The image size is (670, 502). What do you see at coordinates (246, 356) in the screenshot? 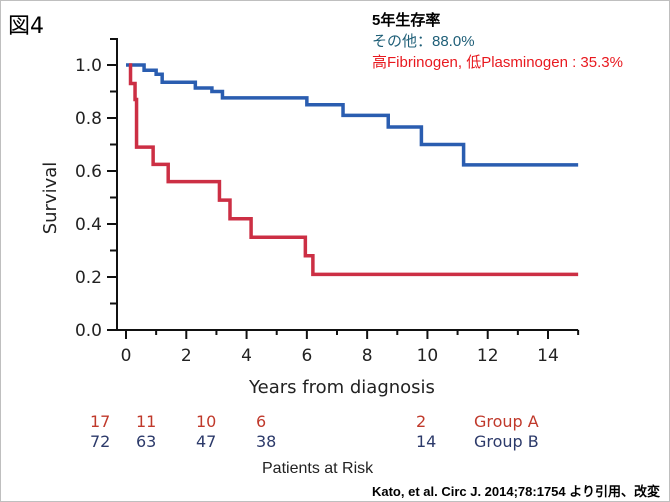
I see `x-tick-label: 4` at bounding box center [246, 356].